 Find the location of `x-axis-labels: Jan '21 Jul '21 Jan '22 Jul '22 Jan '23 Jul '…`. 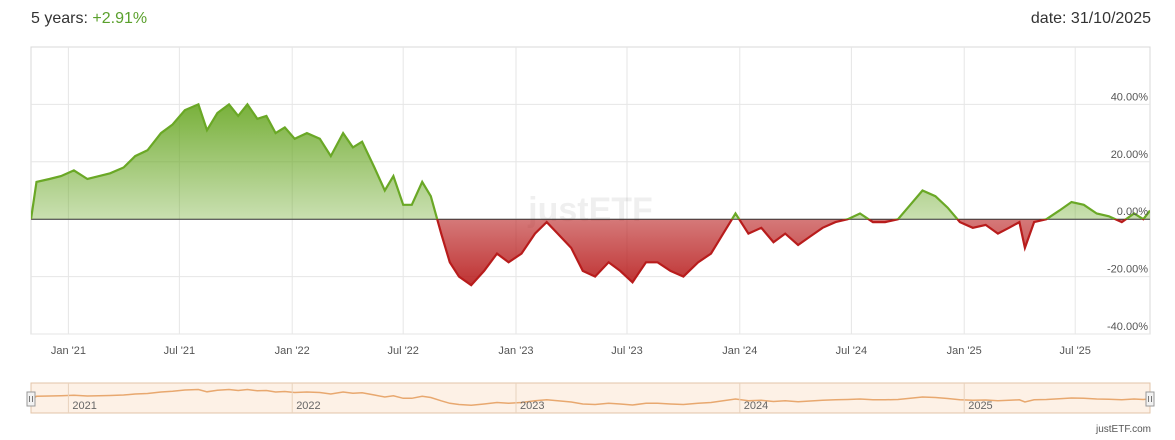

x-axis-labels: Jan '21 Jul '21 Jan '22 Jul '22 Jan '23 Jul '… is located at coordinates (571, 351).